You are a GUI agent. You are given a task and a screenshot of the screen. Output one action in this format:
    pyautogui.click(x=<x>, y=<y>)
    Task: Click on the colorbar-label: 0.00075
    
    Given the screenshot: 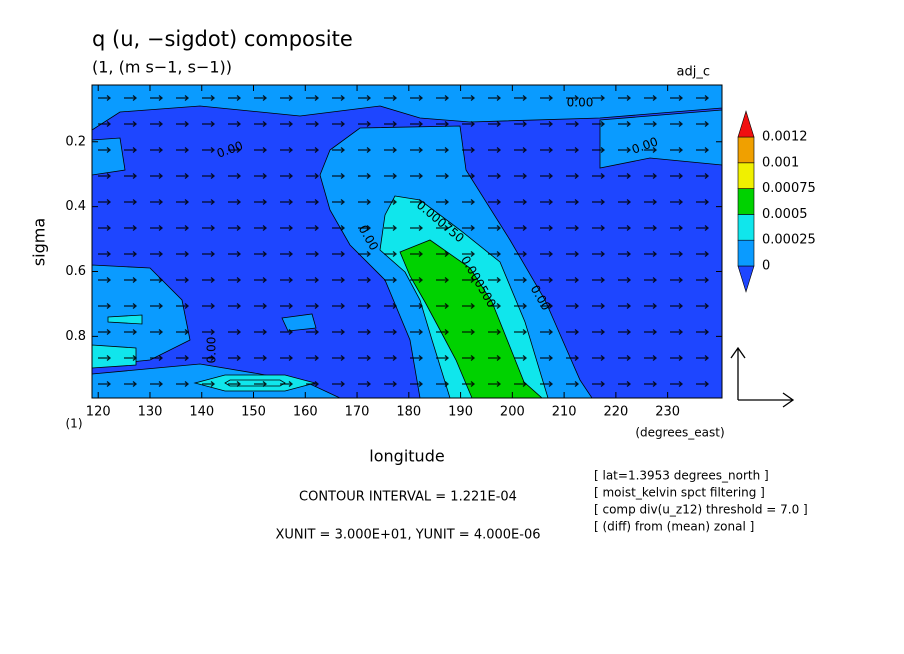 What is the action you would take?
    pyautogui.click(x=789, y=188)
    